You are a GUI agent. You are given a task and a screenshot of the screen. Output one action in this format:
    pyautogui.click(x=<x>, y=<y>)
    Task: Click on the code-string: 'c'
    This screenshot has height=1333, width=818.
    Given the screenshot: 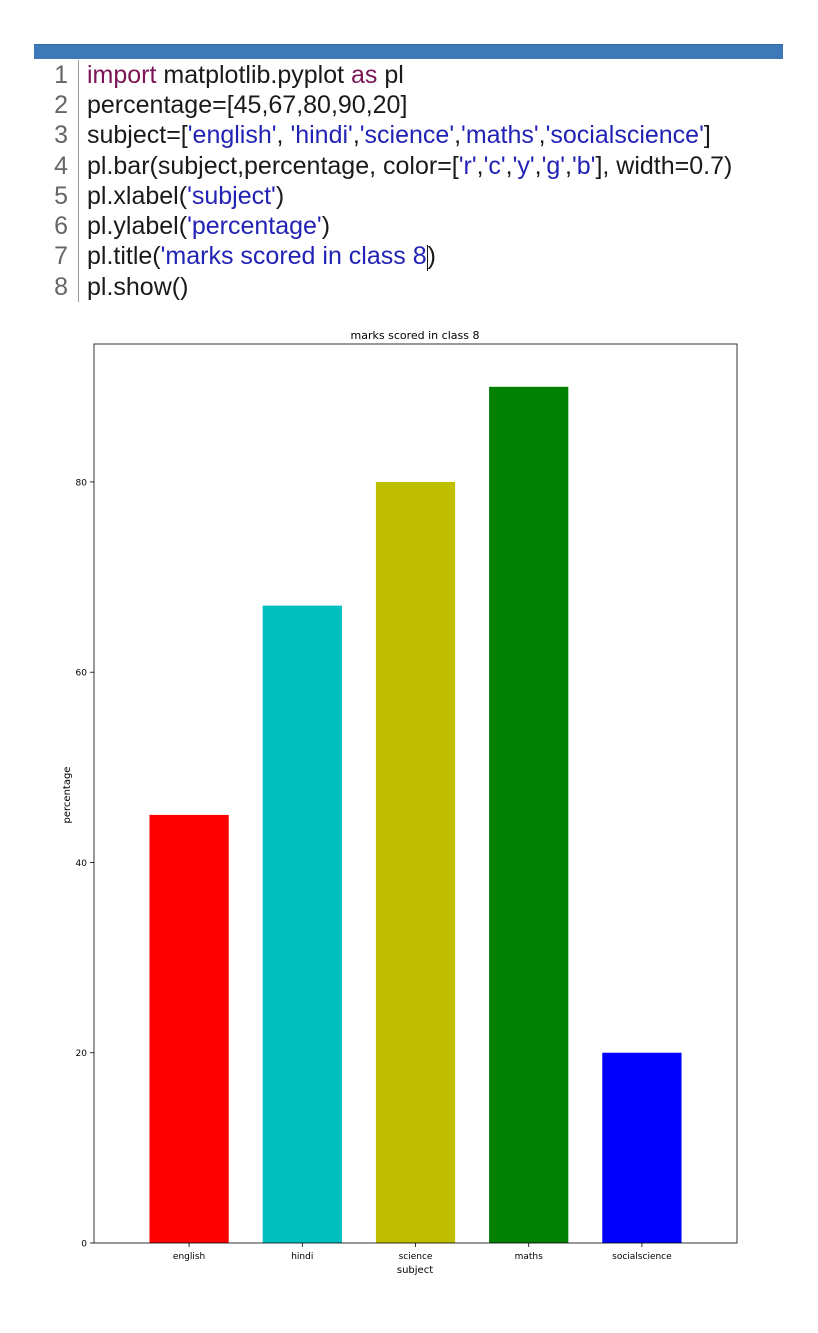 What is the action you would take?
    pyautogui.click(x=494, y=165)
    